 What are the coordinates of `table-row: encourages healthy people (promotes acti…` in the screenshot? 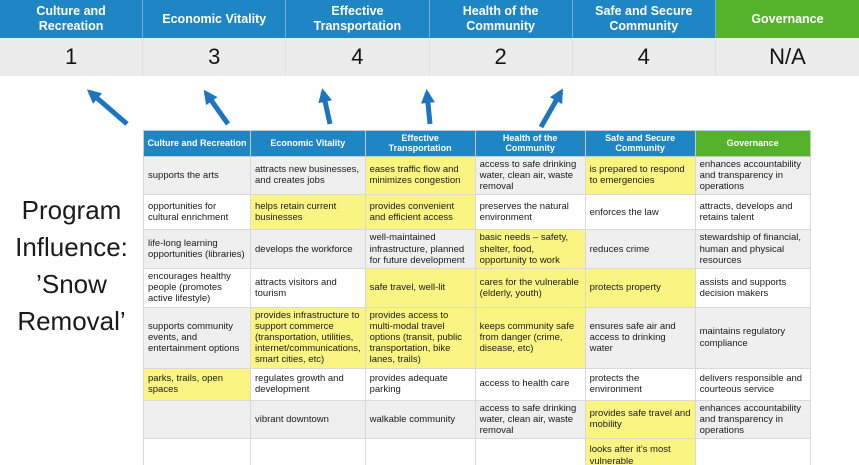 It's located at (477, 287).